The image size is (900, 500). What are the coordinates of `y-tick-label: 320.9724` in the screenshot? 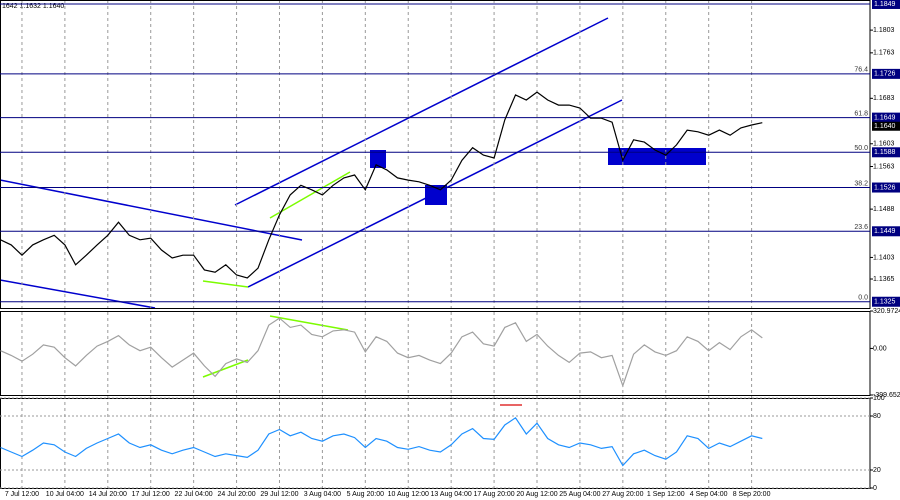 It's located at (886, 311).